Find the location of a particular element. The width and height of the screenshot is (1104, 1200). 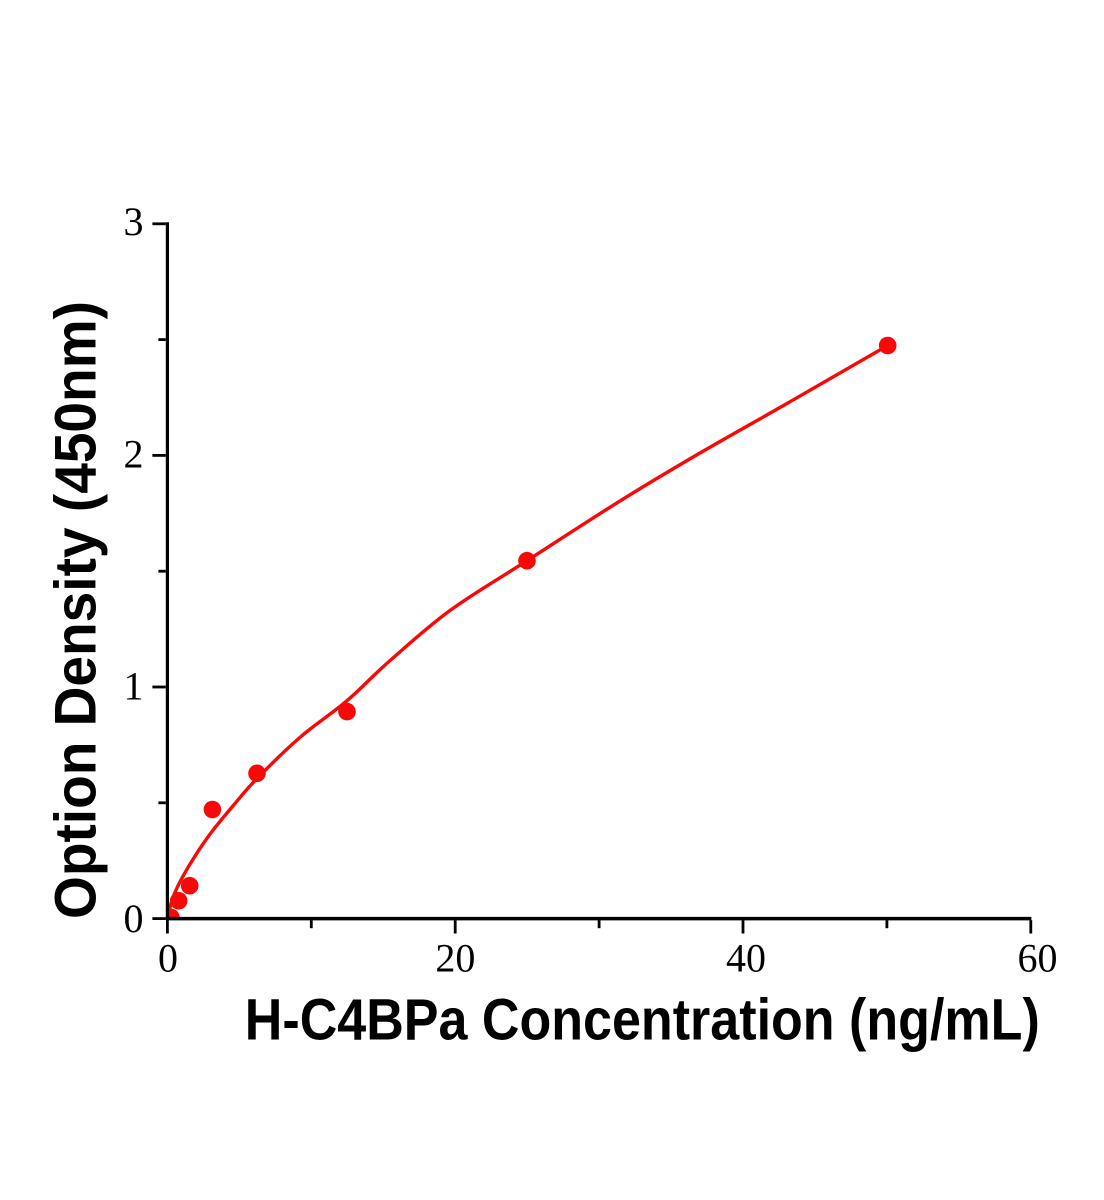

svg-text: 1 is located at coordinates (134, 686).